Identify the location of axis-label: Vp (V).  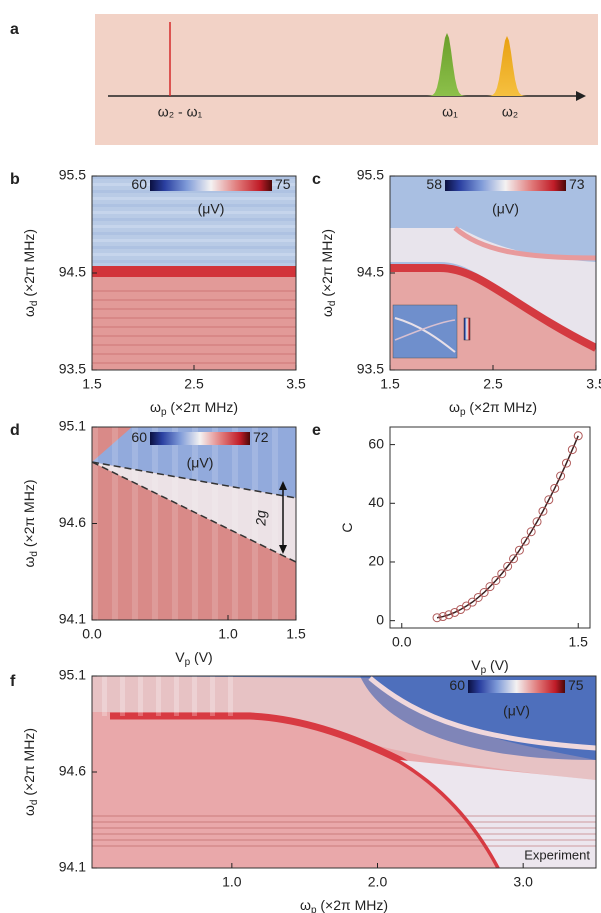
(193, 658).